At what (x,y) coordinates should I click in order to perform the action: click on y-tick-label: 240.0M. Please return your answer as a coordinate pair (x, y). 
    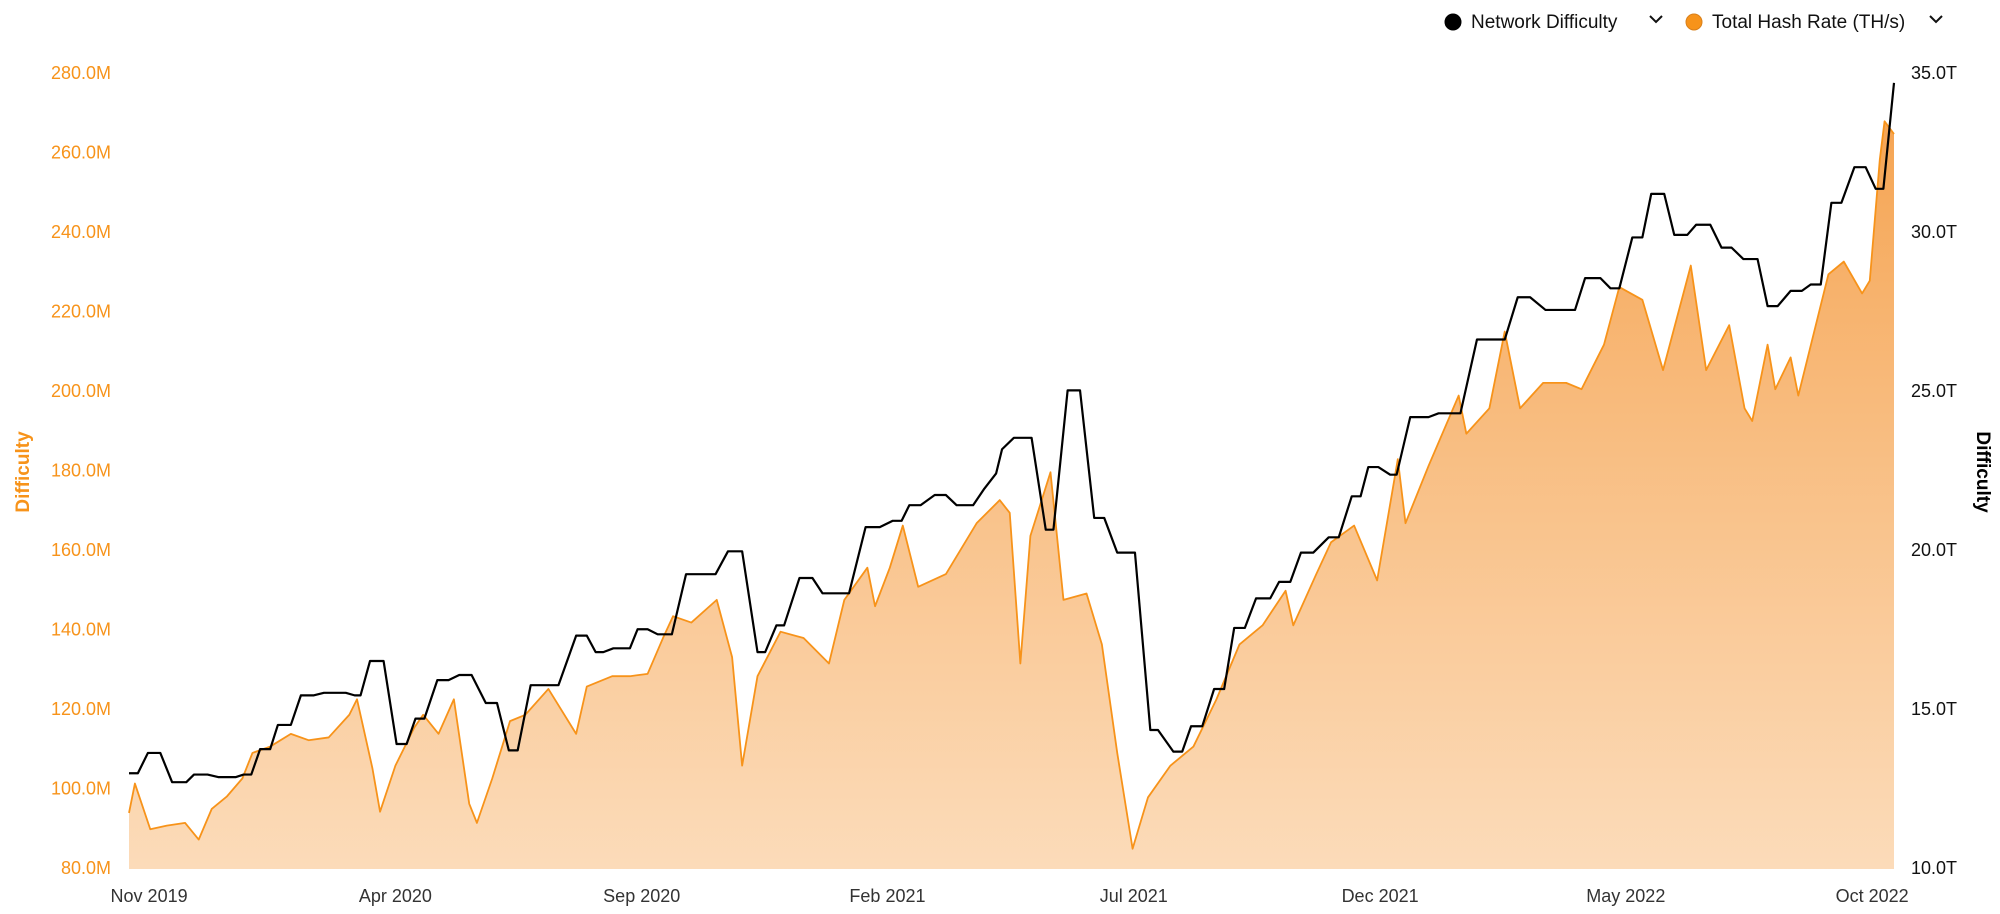
    Looking at the image, I should click on (81, 232).